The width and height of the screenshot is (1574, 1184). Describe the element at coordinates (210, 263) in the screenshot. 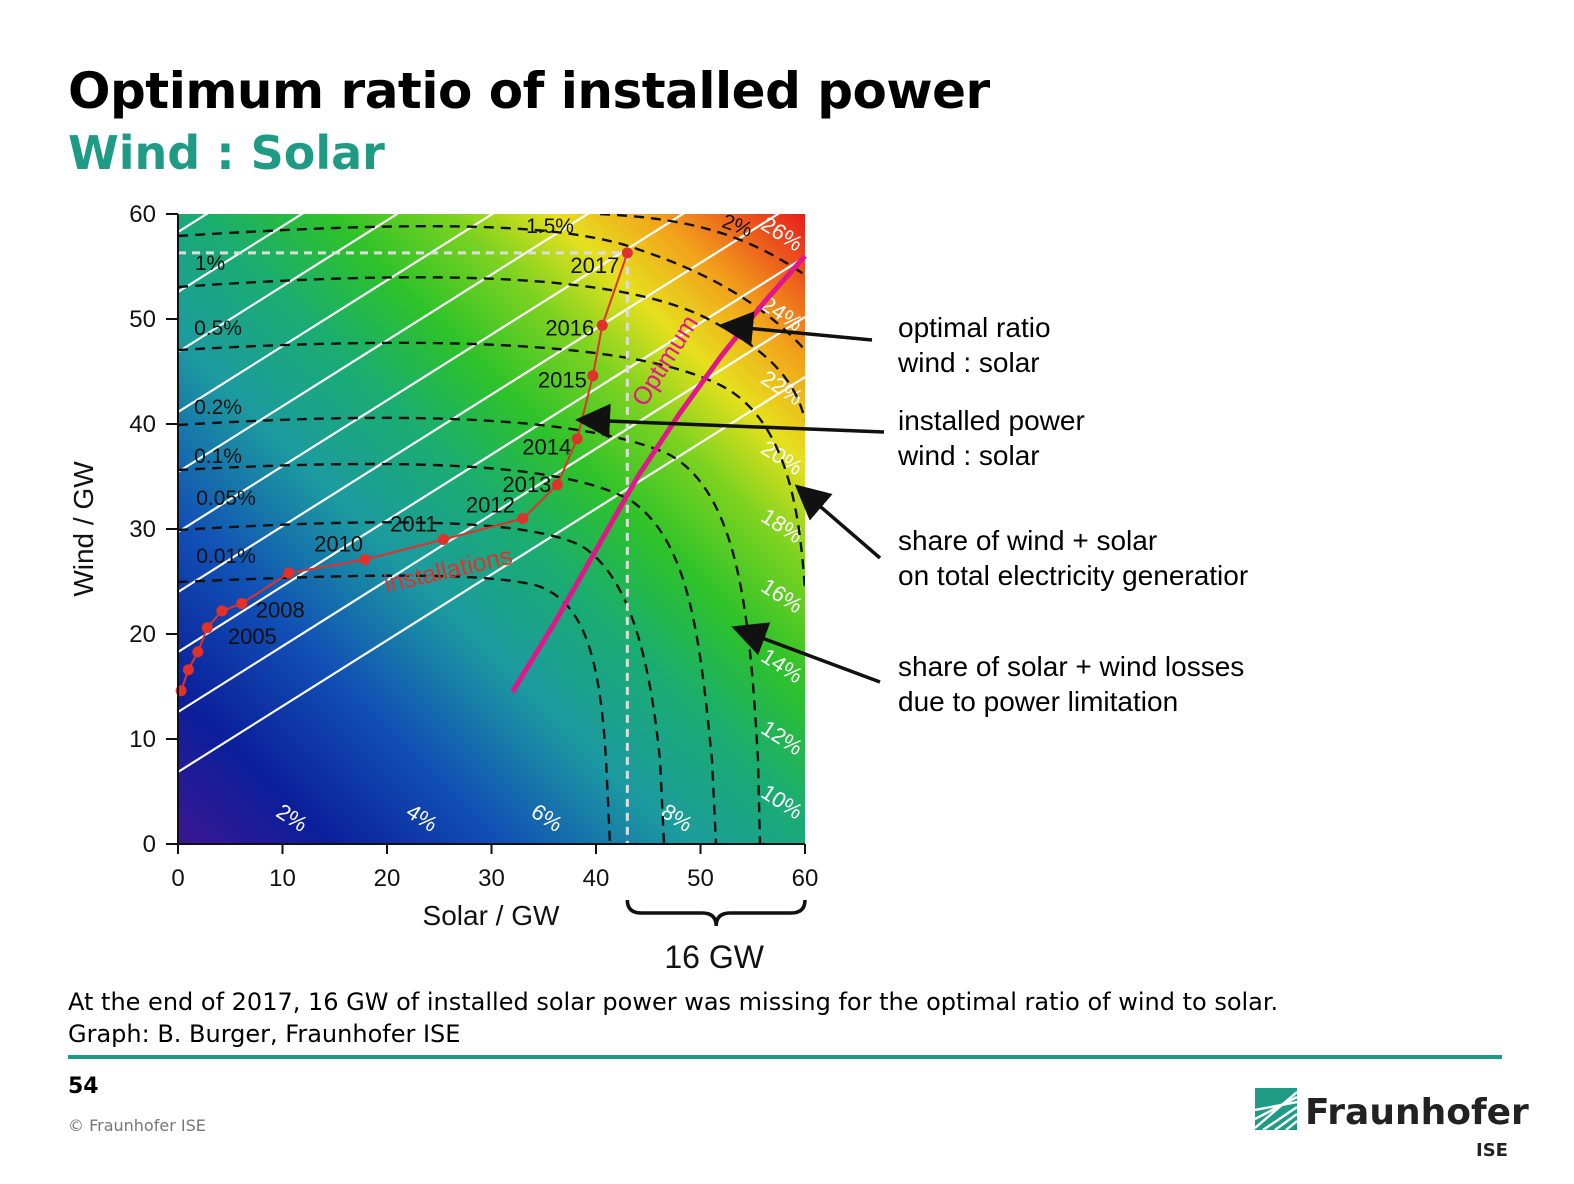

I see `loss-contour-label: 1%` at that location.